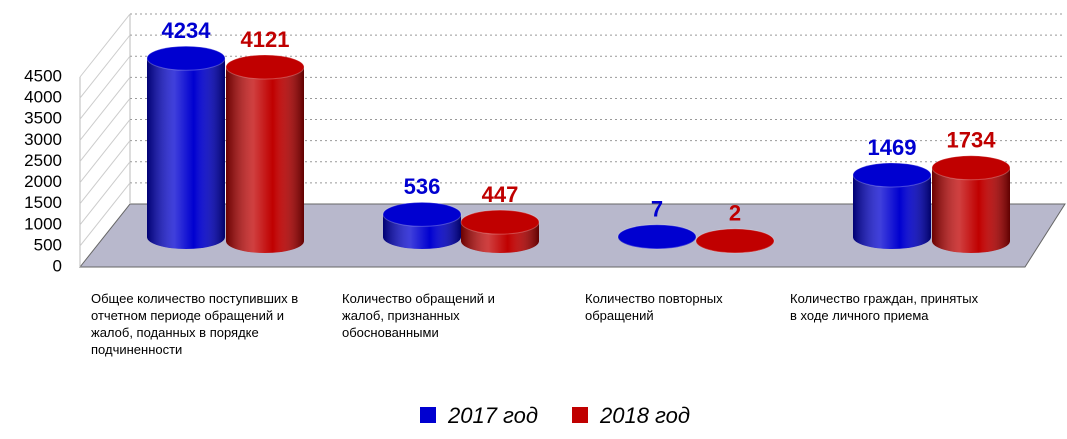  Describe the element at coordinates (572, 235) in the screenshot. I see `floor` at that location.